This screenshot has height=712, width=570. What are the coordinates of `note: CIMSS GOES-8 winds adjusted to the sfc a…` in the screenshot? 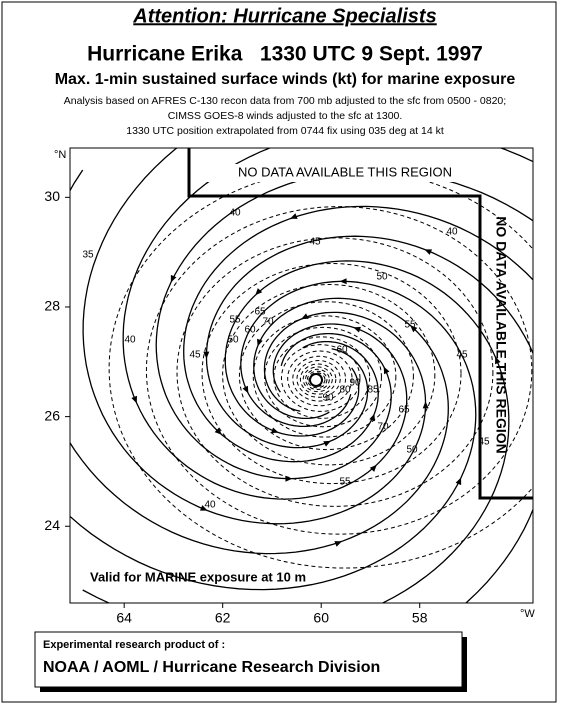 It's located at (285, 116).